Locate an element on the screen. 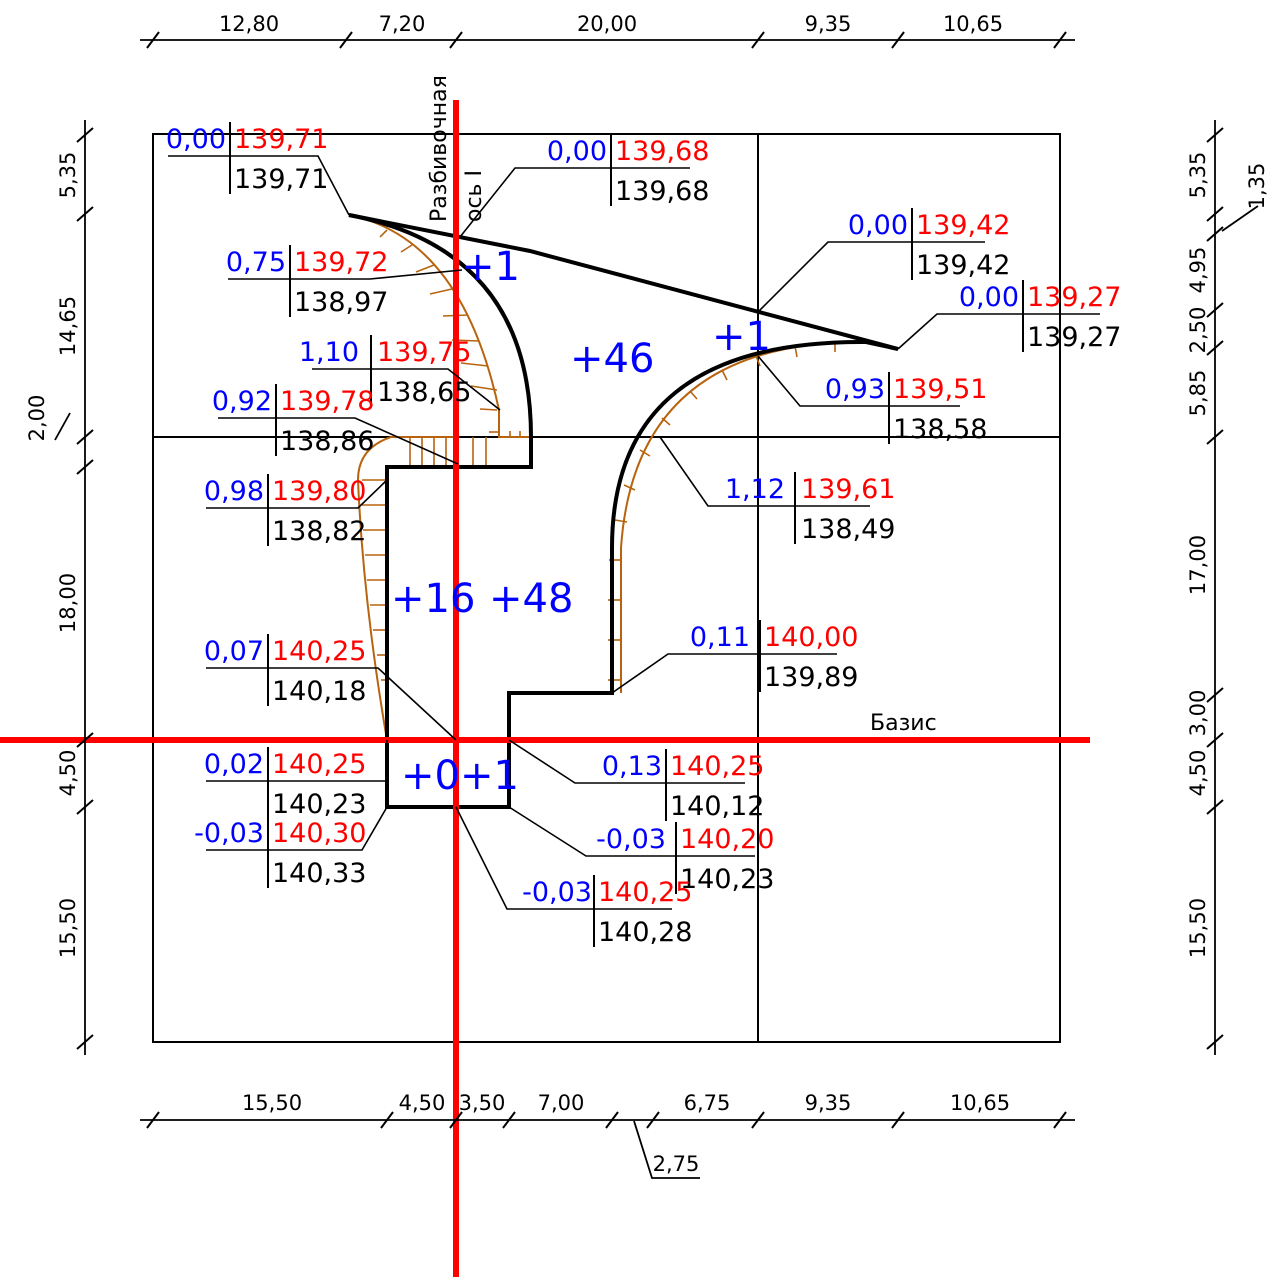 The width and height of the screenshot is (1271, 1279). cut-fill-value: 0,92 is located at coordinates (242, 401).